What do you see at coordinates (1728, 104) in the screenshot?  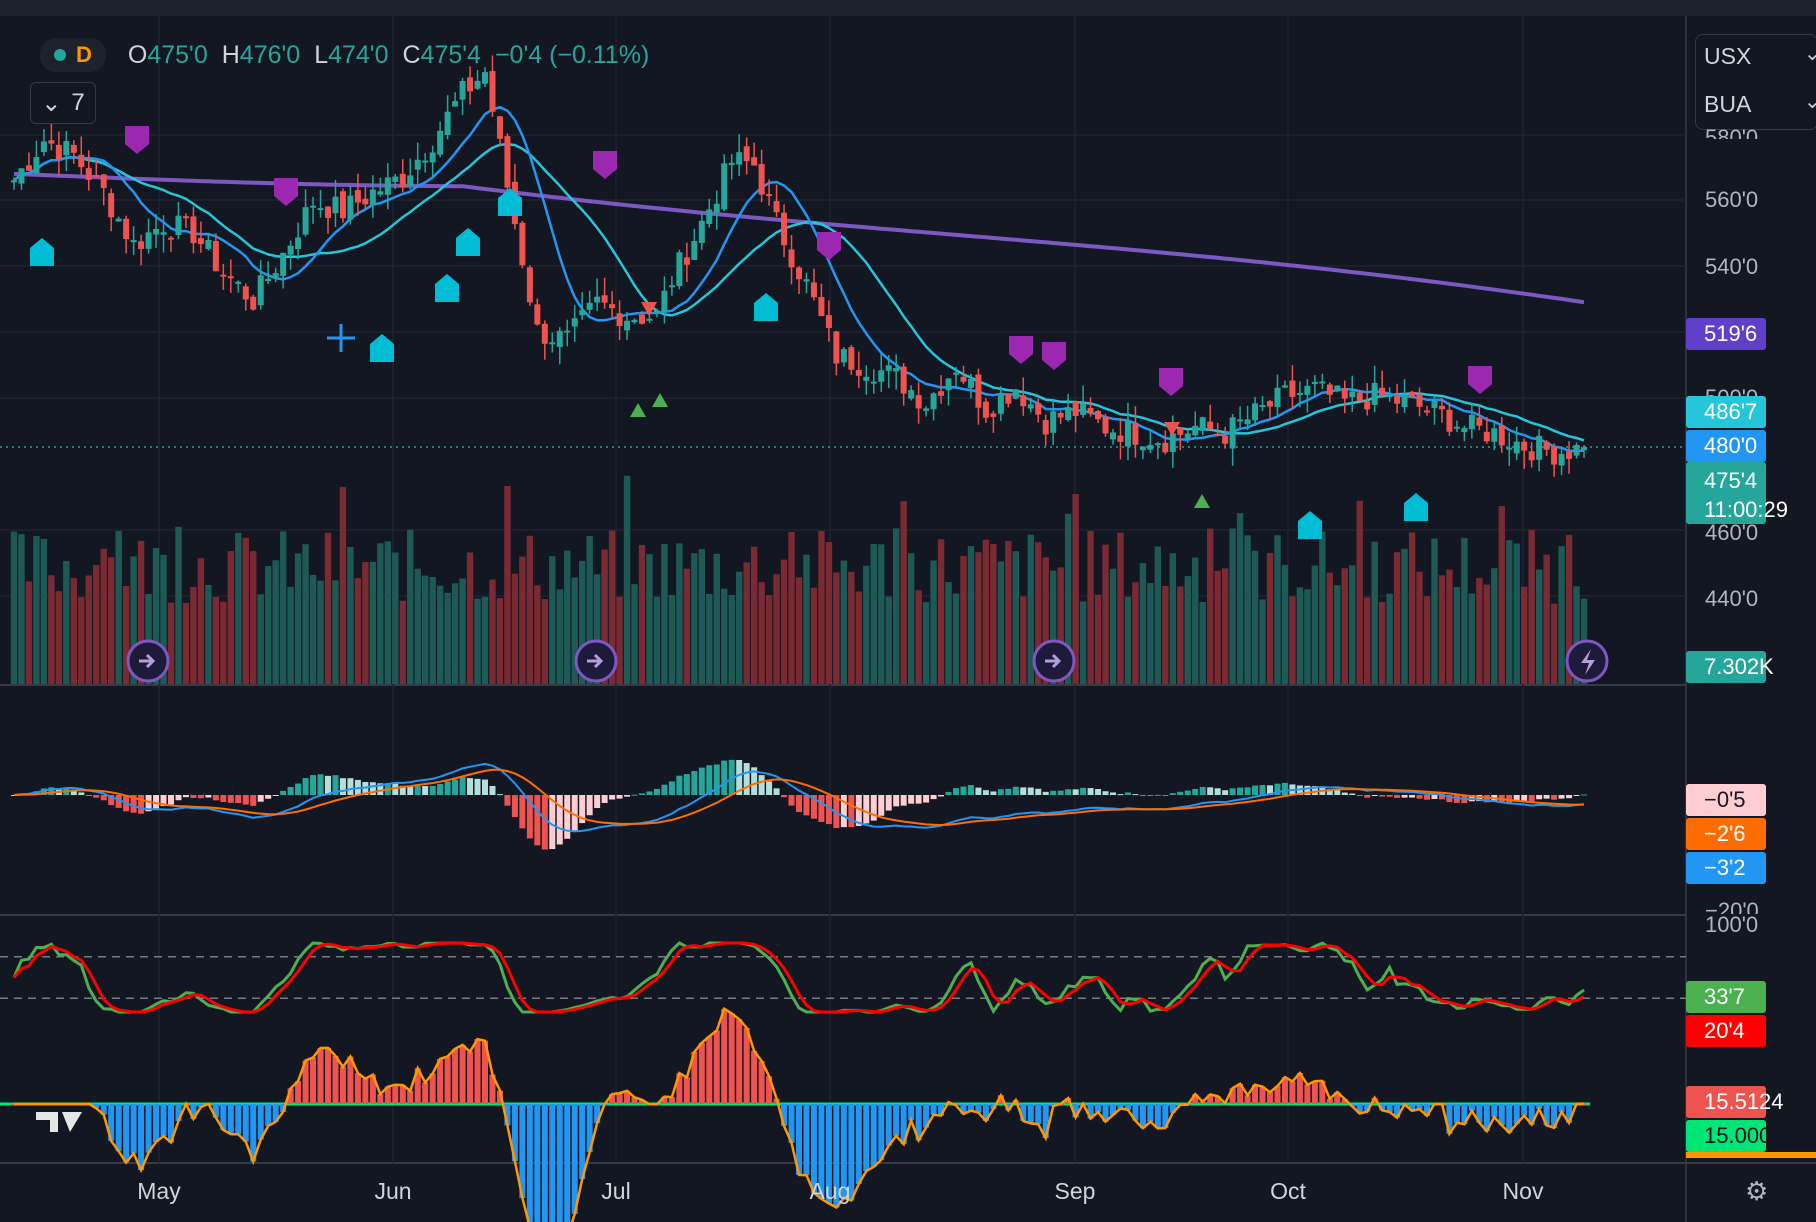 I see `symbol-bua: BUA` at bounding box center [1728, 104].